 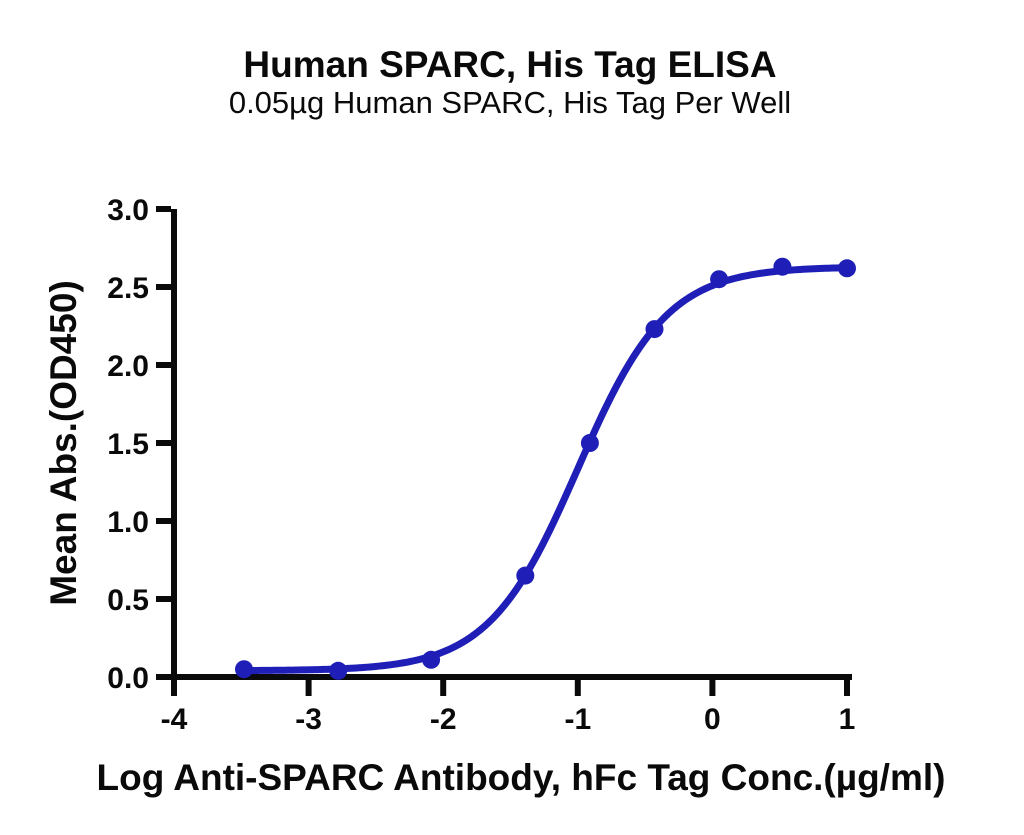 I want to click on y-tick-label: 3.0, so click(x=128, y=210).